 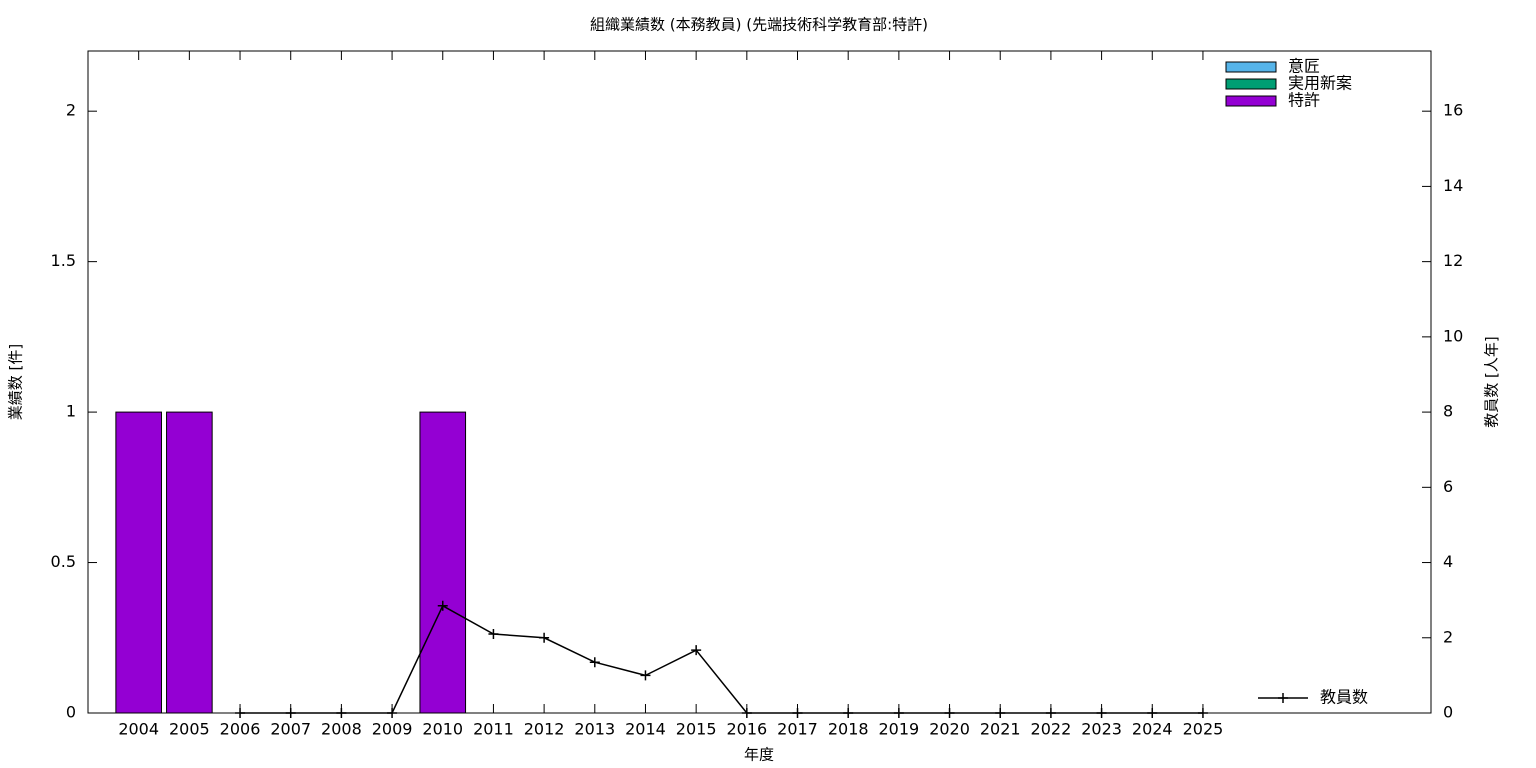 What do you see at coordinates (949, 729) in the screenshot?
I see `x-tick-label: 2020` at bounding box center [949, 729].